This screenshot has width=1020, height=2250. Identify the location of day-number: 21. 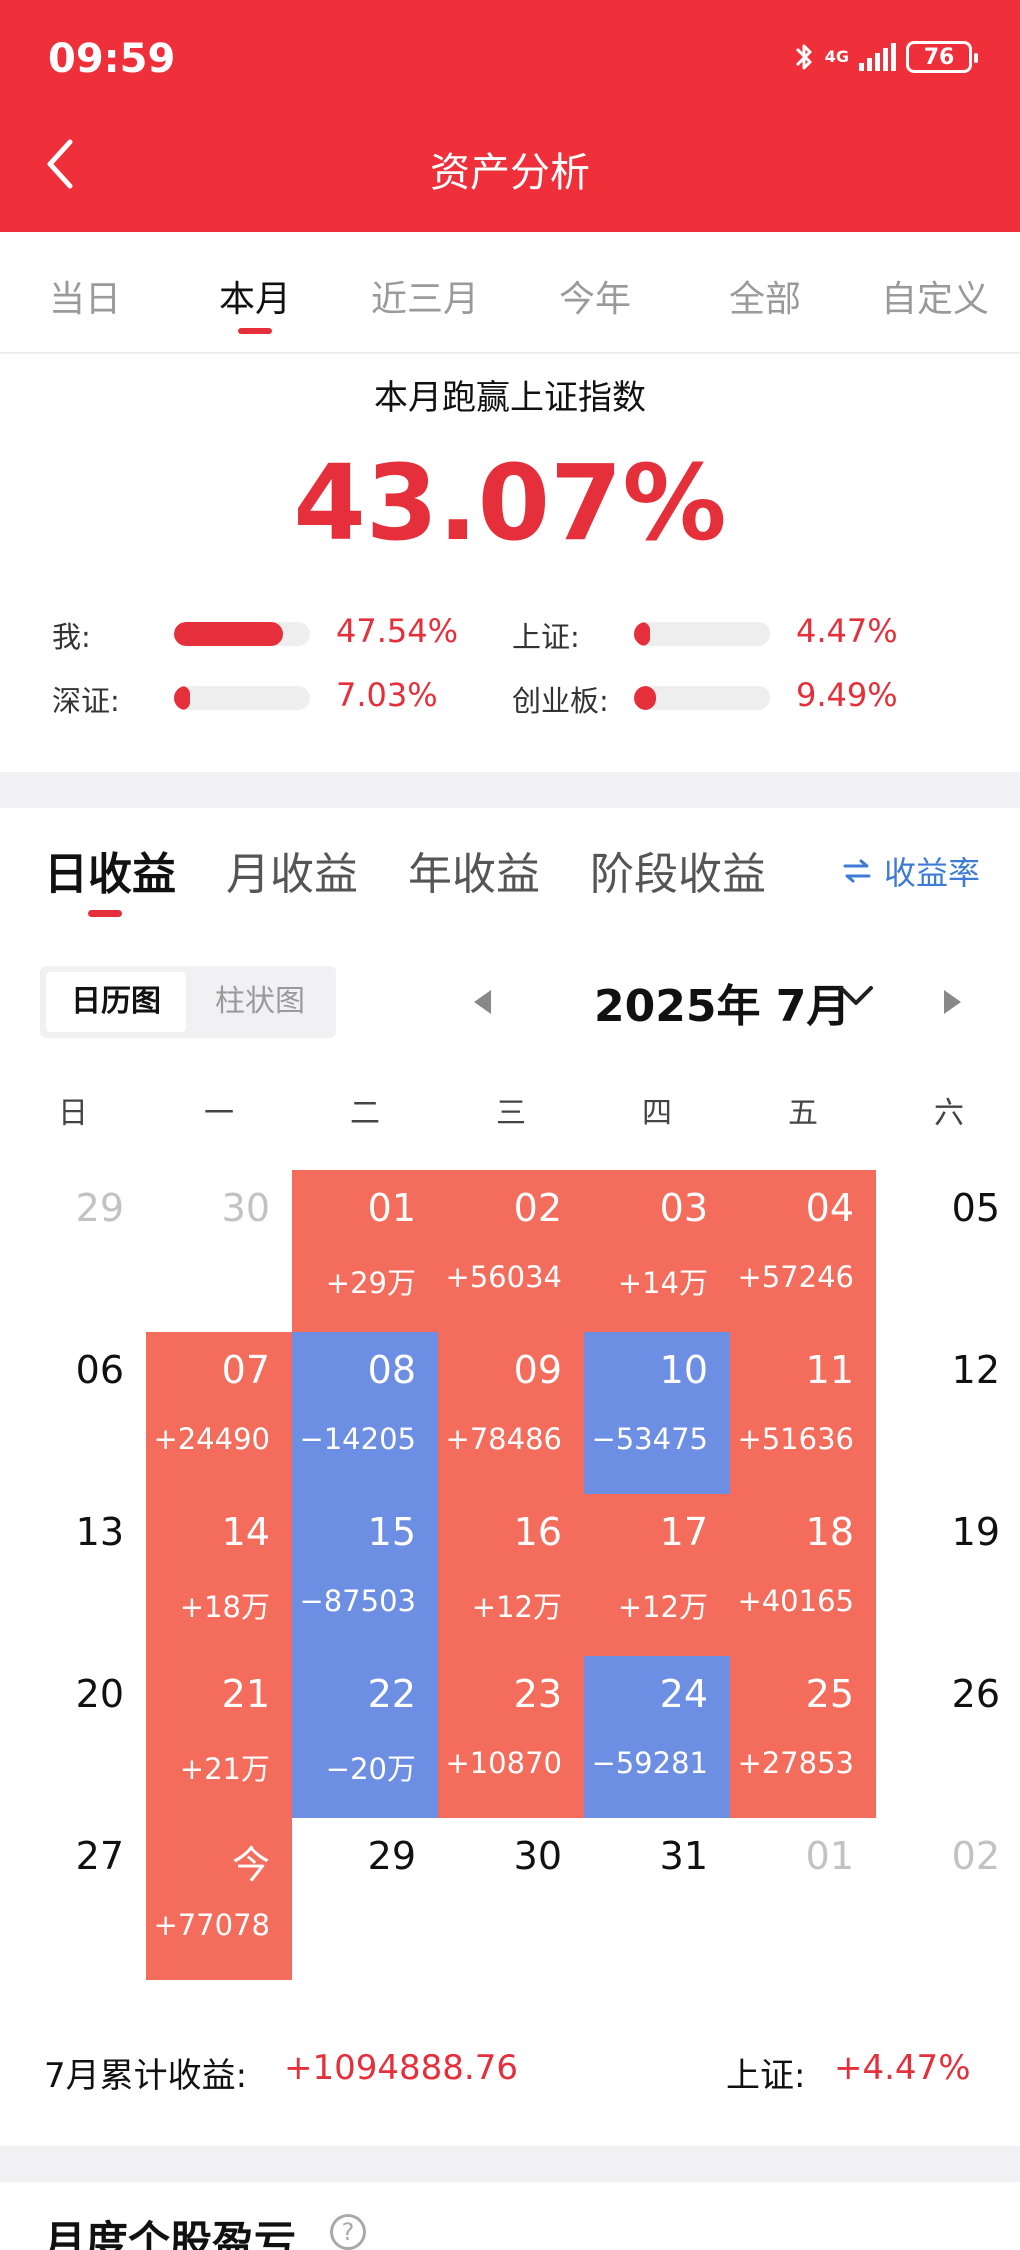
(245, 1694).